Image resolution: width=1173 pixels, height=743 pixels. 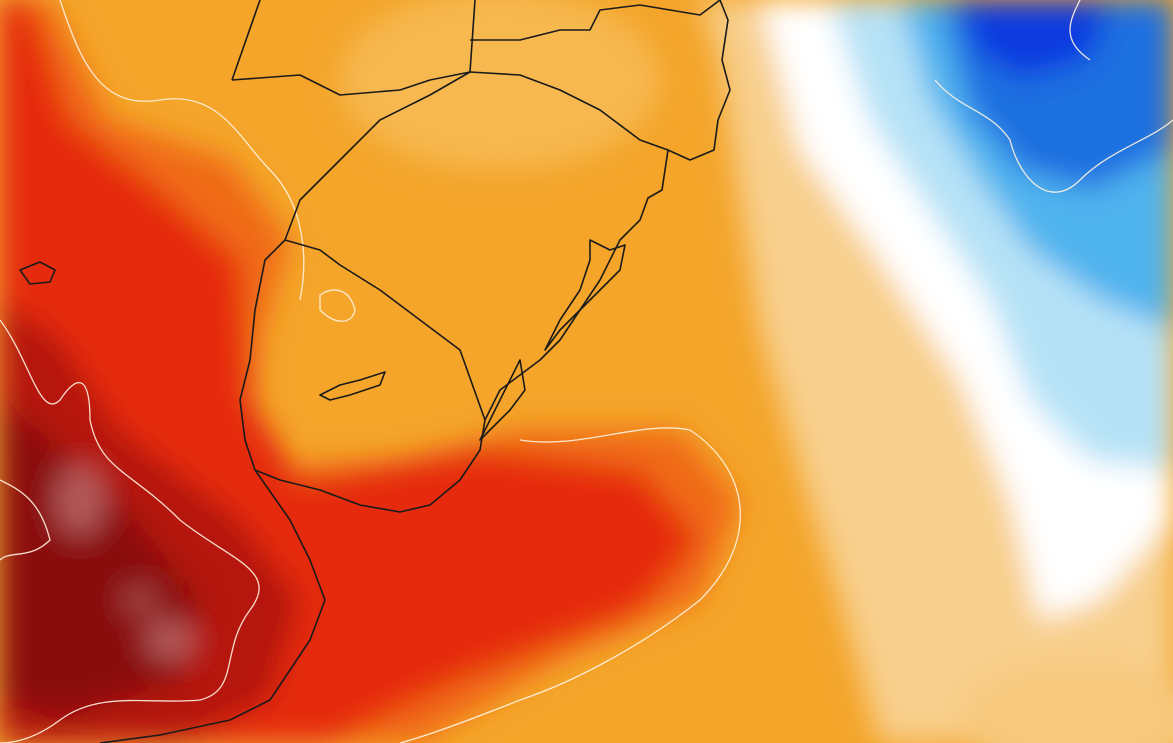 I want to click on coldest-zone, so click(x=1035, y=40).